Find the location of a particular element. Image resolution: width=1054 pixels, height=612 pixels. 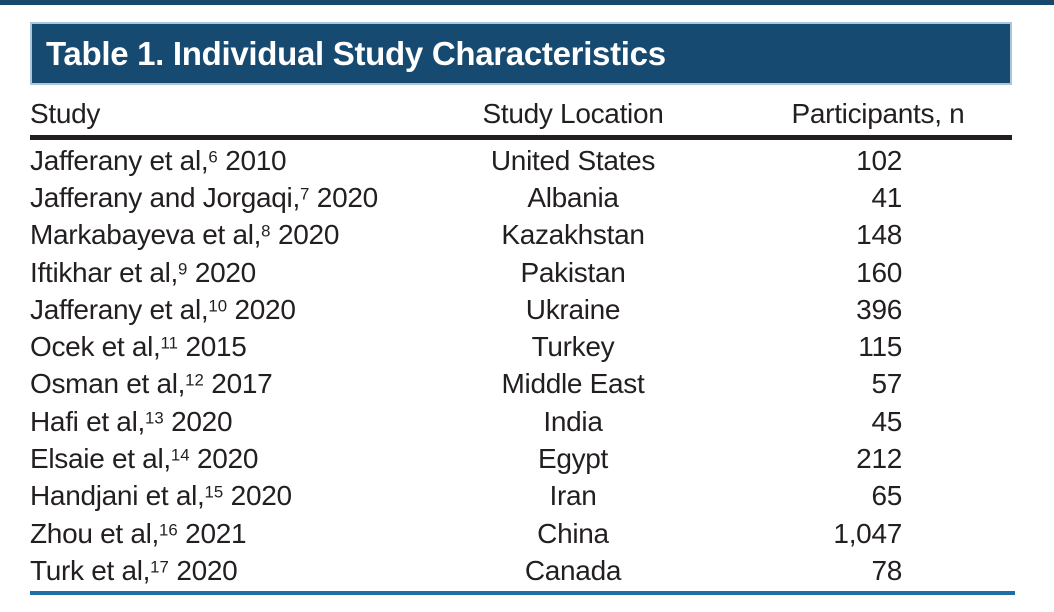

reference-superscript: 13 is located at coordinates (154, 418).